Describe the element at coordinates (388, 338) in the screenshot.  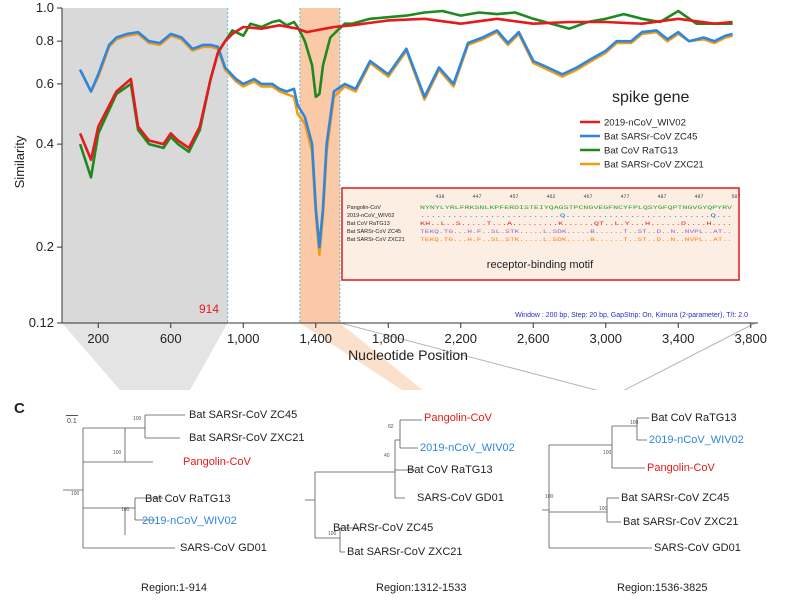
I see `x-tick-label: 1,800` at that location.